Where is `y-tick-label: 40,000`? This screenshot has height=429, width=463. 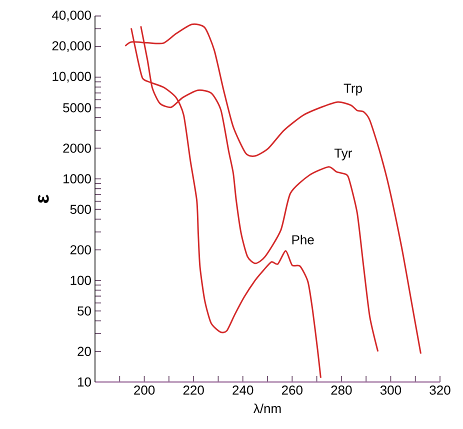
y-tick-label: 40,000 is located at coordinates (71, 16).